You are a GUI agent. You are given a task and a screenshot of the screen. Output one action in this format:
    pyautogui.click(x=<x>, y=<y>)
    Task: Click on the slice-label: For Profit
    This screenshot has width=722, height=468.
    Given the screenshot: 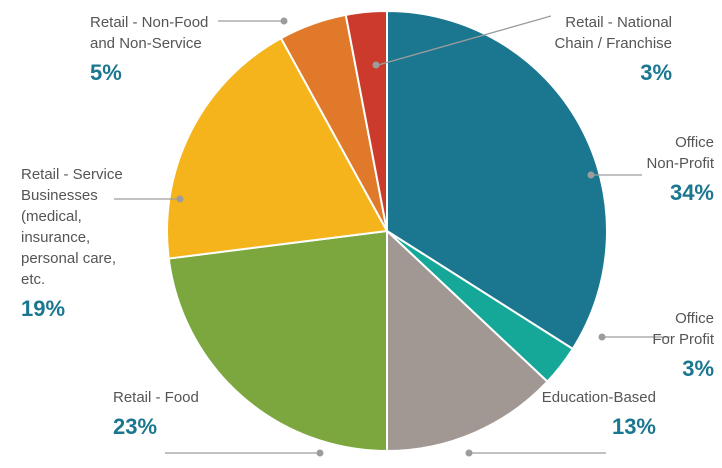 What is the action you would take?
    pyautogui.click(x=683, y=339)
    